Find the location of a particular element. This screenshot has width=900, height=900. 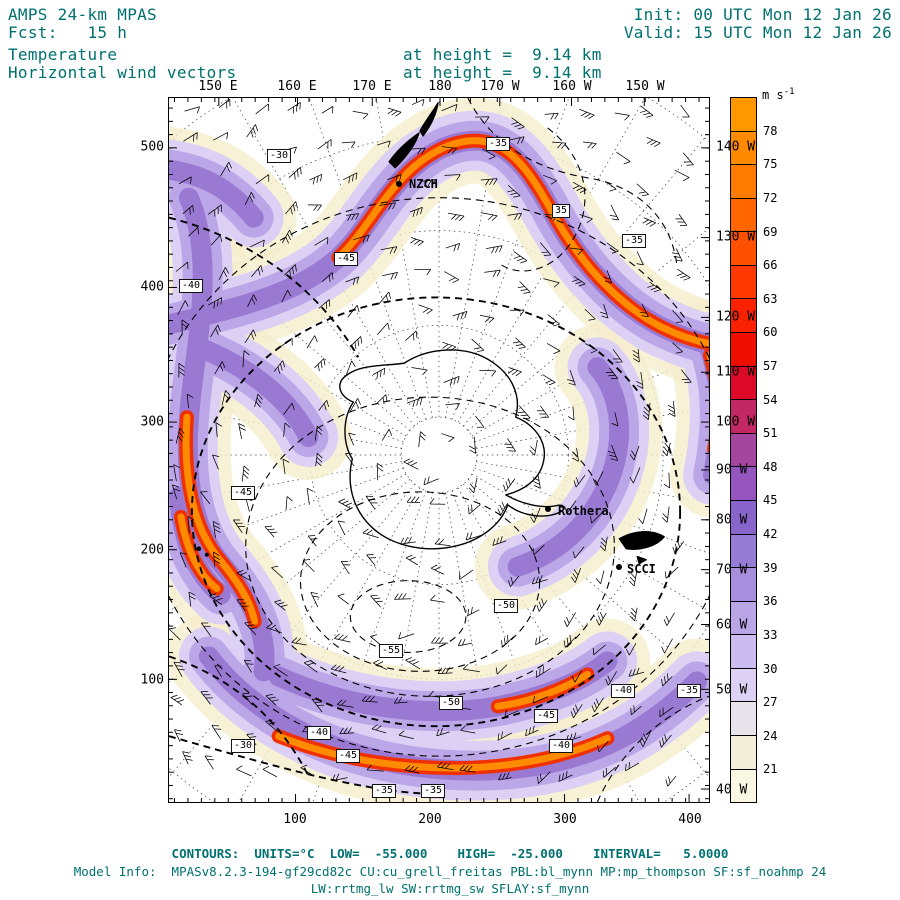

axis-label-longitude-right: 140 W is located at coordinates (736, 147).